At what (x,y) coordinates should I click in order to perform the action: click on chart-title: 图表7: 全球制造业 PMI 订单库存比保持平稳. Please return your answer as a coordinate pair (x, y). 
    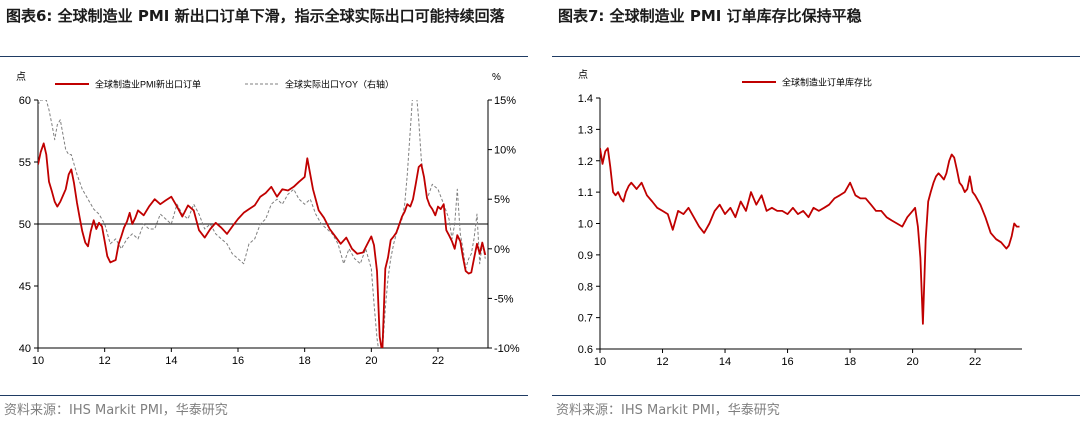
    Looking at the image, I should click on (710, 16).